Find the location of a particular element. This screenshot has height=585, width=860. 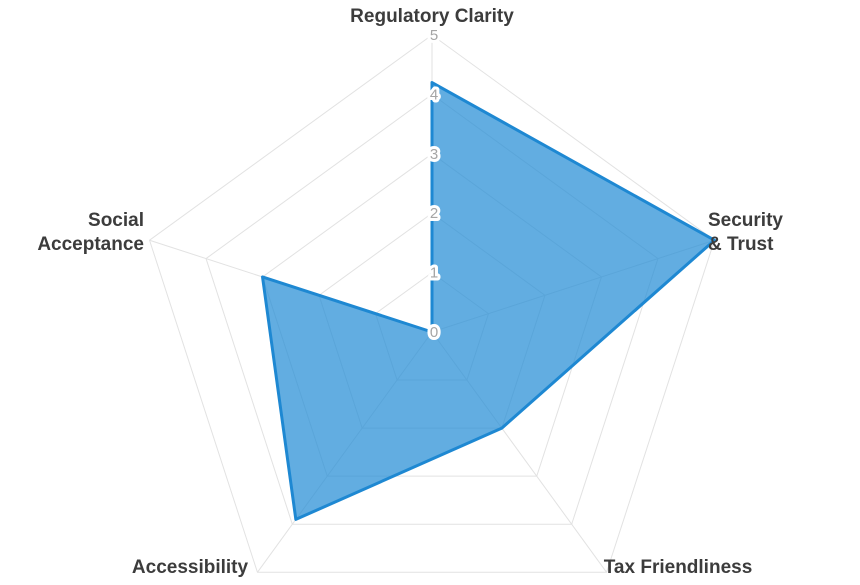

axis-label-security-trust: Security & Trust is located at coordinates (745, 232).